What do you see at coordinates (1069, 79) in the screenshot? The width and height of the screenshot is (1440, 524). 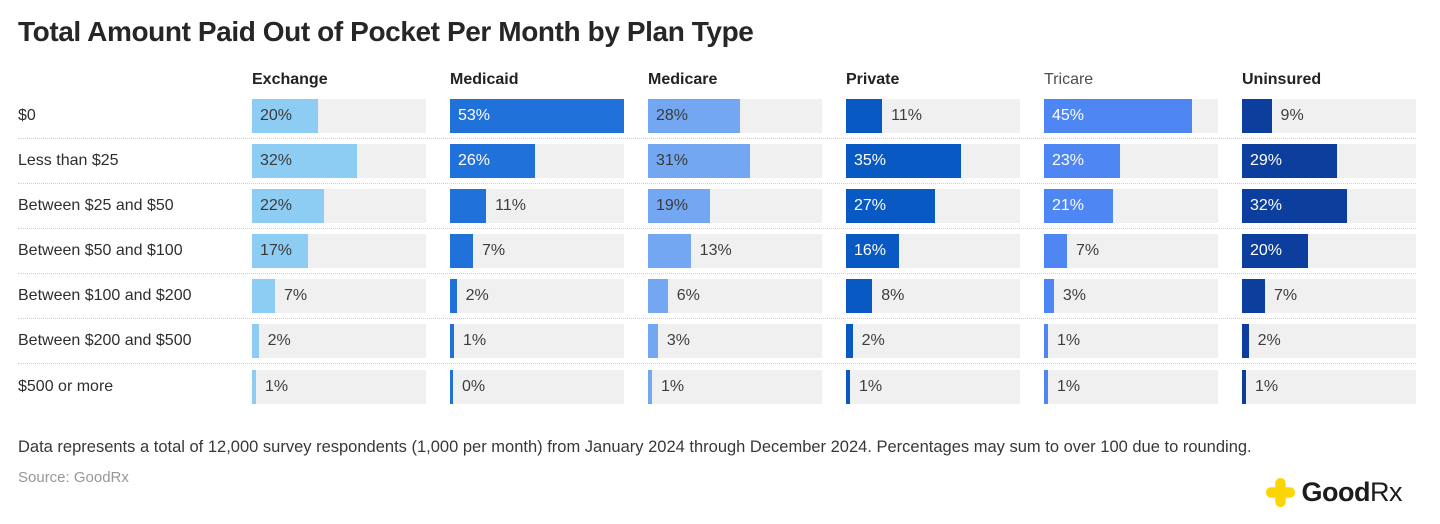 I see `column-header-tricare: Tricare` at bounding box center [1069, 79].